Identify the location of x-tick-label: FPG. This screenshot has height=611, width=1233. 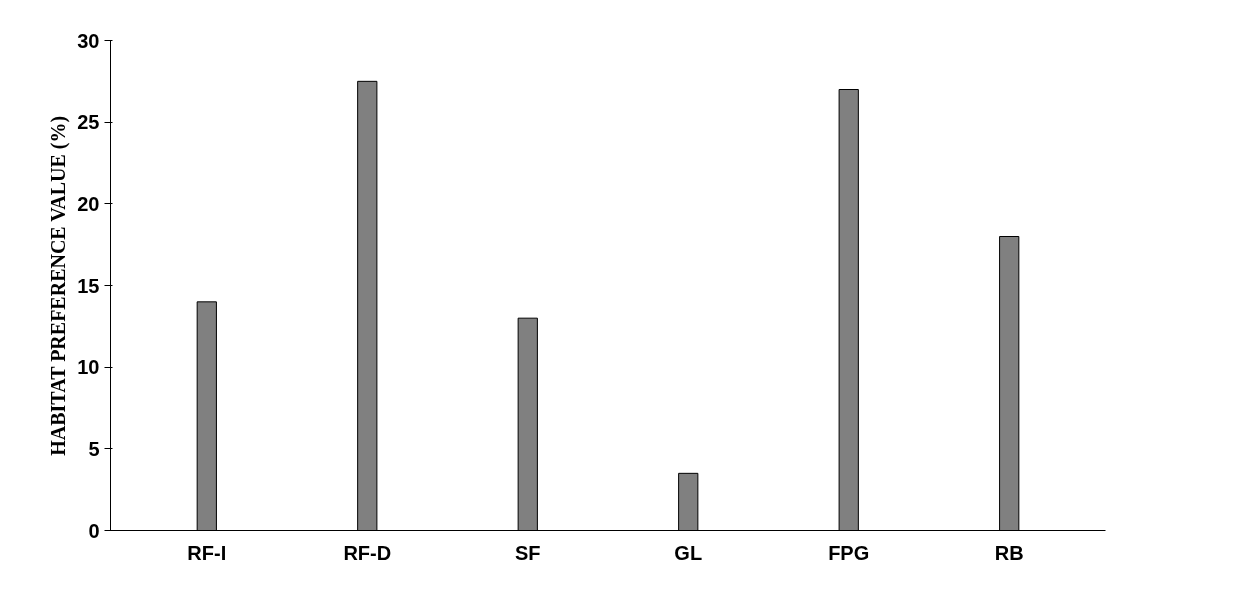
(849, 552).